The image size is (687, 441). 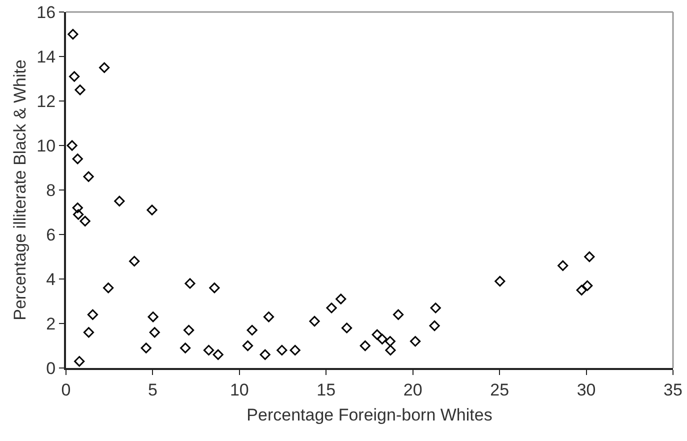 I want to click on x-axis-title: Percentage Foreign-born Whites, so click(x=369, y=414).